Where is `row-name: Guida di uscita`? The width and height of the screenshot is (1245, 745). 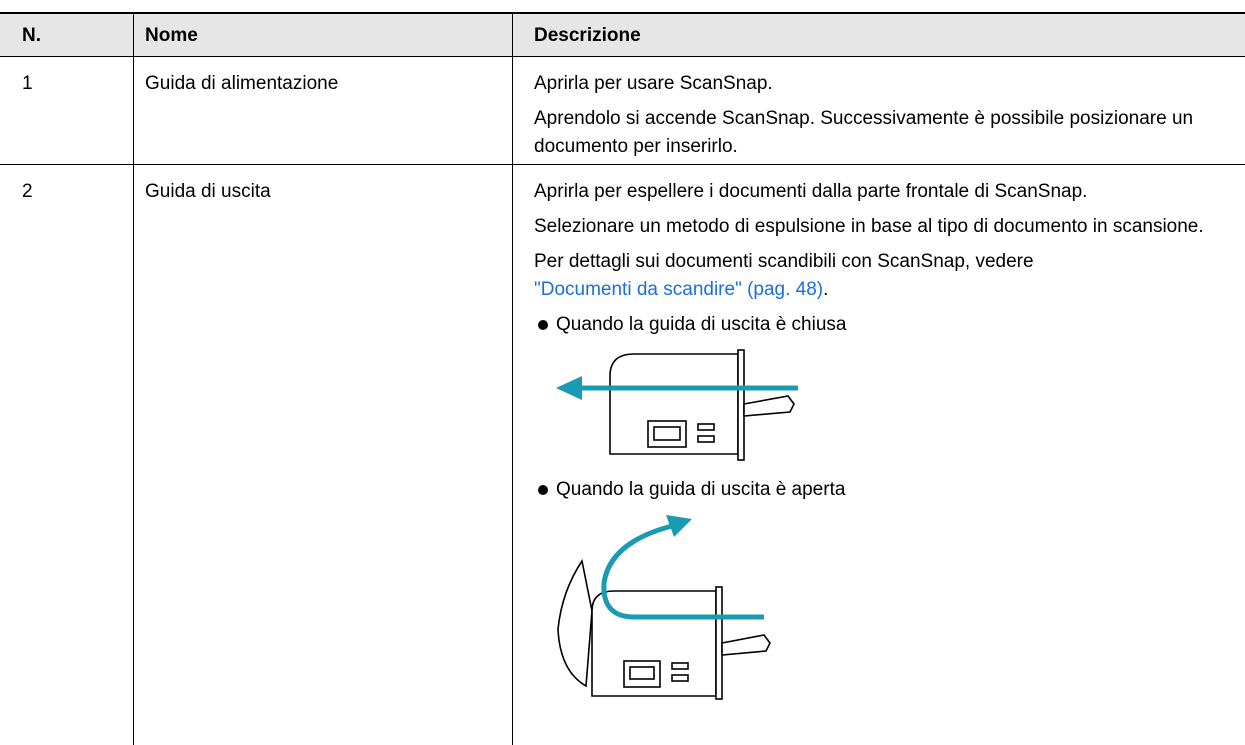
row-name: Guida di uscita is located at coordinates (208, 191).